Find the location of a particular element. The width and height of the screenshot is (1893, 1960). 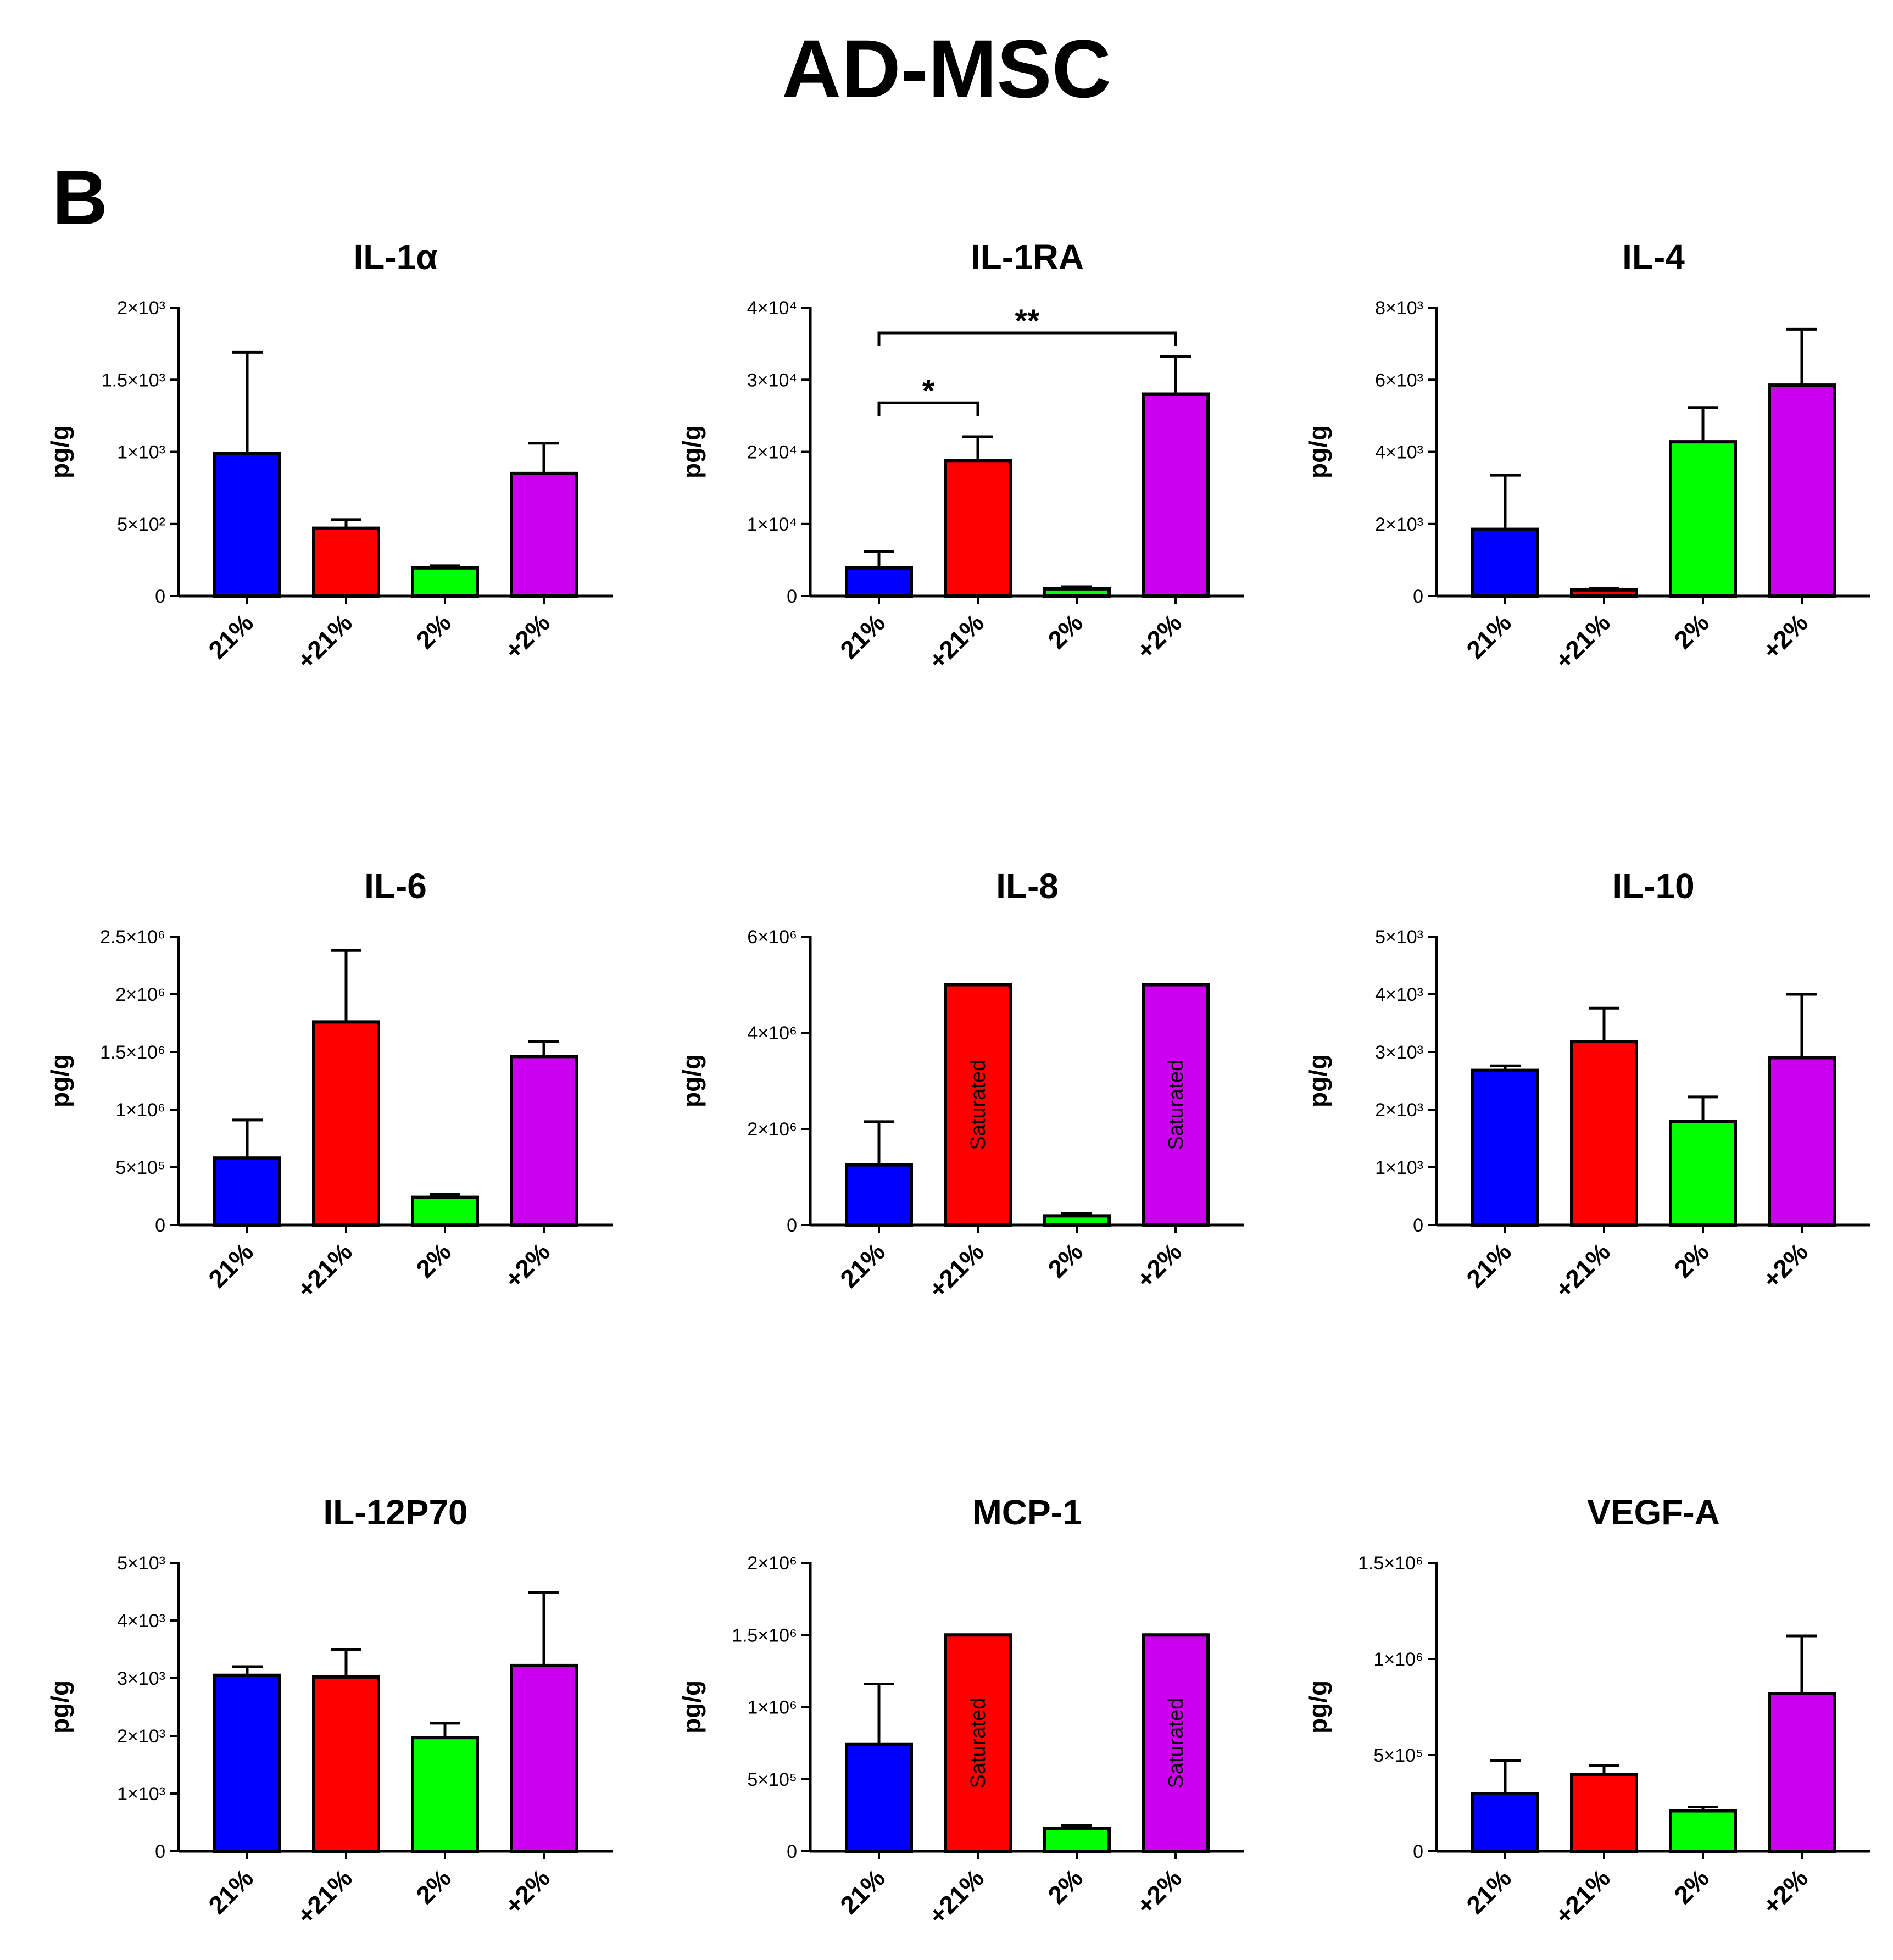

significance-label: * is located at coordinates (928, 391).